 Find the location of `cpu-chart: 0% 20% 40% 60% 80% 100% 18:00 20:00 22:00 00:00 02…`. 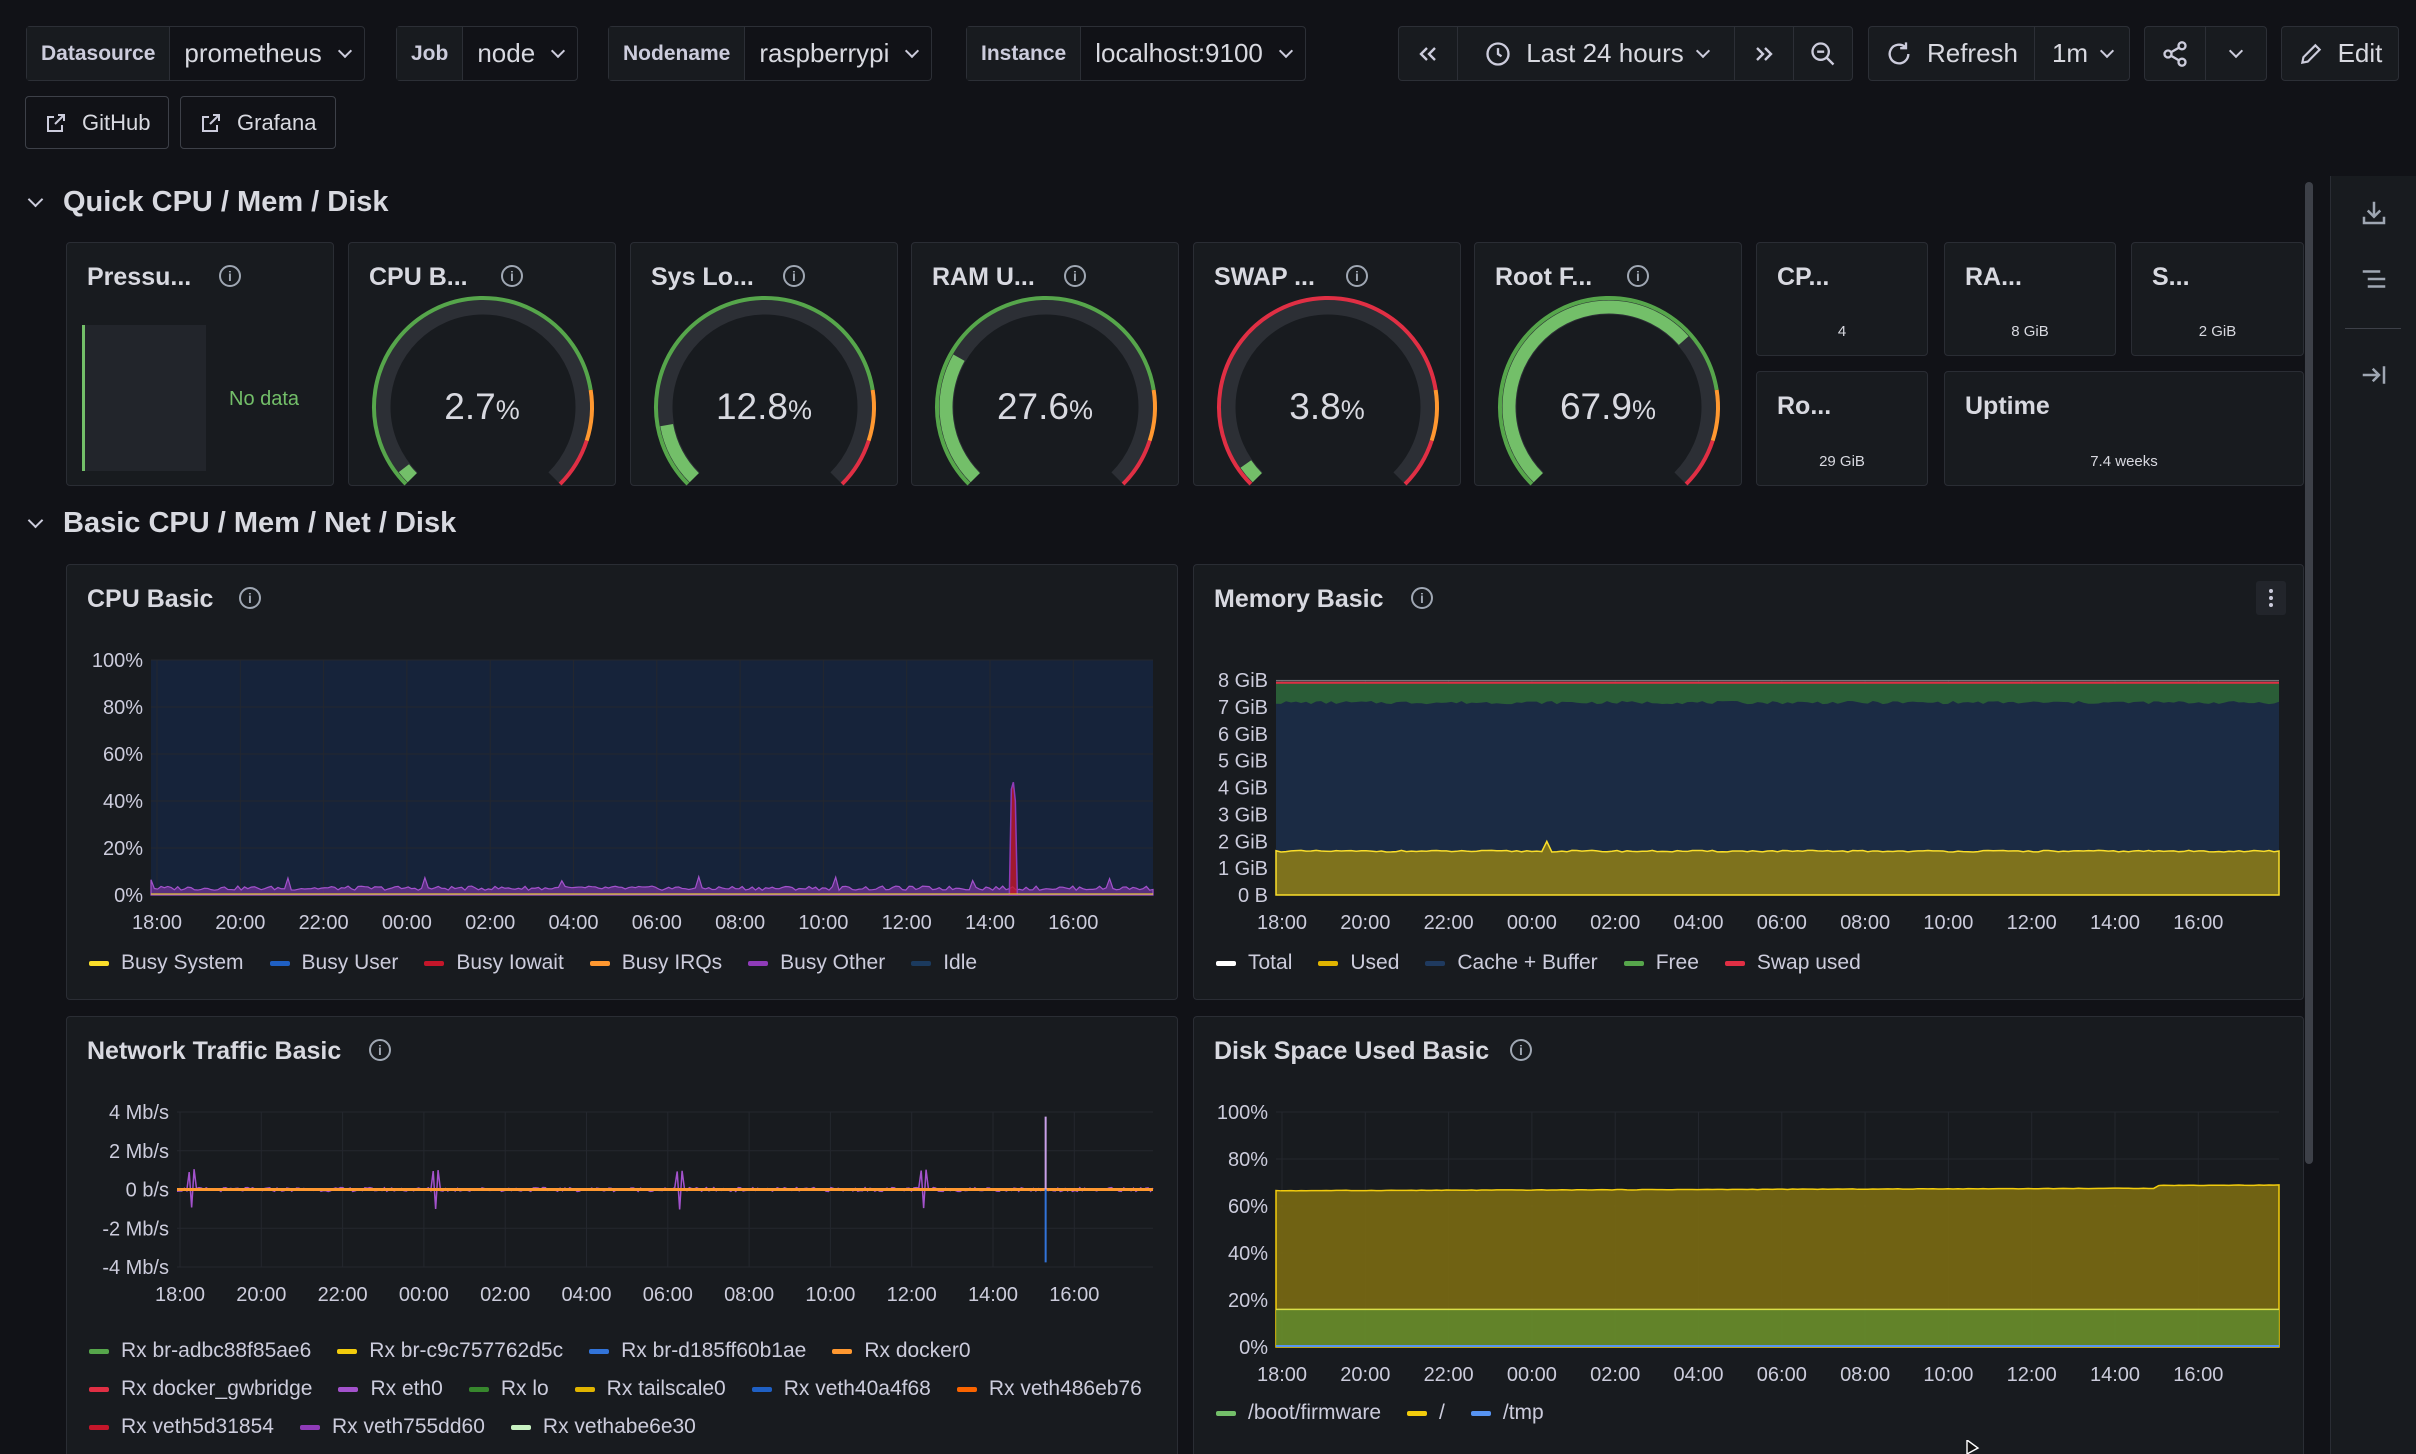

cpu-chart: 0% 20% 40% 60% 80% 100% 18:00 20:00 22:00 00:00 02… is located at coordinates (623, 755).